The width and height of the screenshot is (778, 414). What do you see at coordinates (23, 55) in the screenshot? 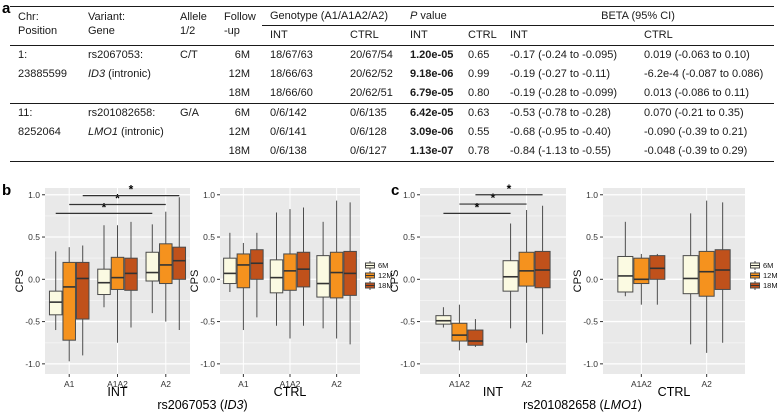
I see `cell-chr: 1:` at bounding box center [23, 55].